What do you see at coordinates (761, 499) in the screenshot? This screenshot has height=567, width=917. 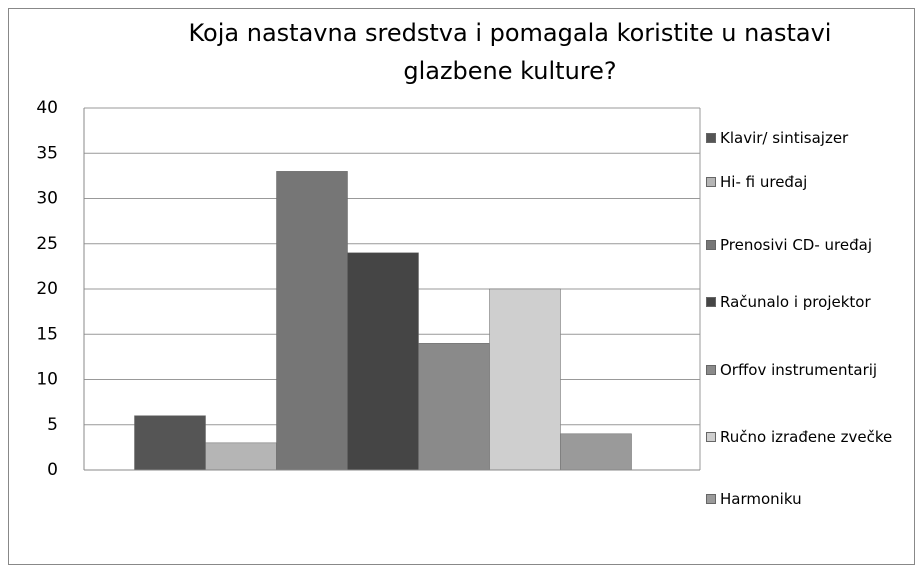 I see `legend-label: Harmoniku` at bounding box center [761, 499].